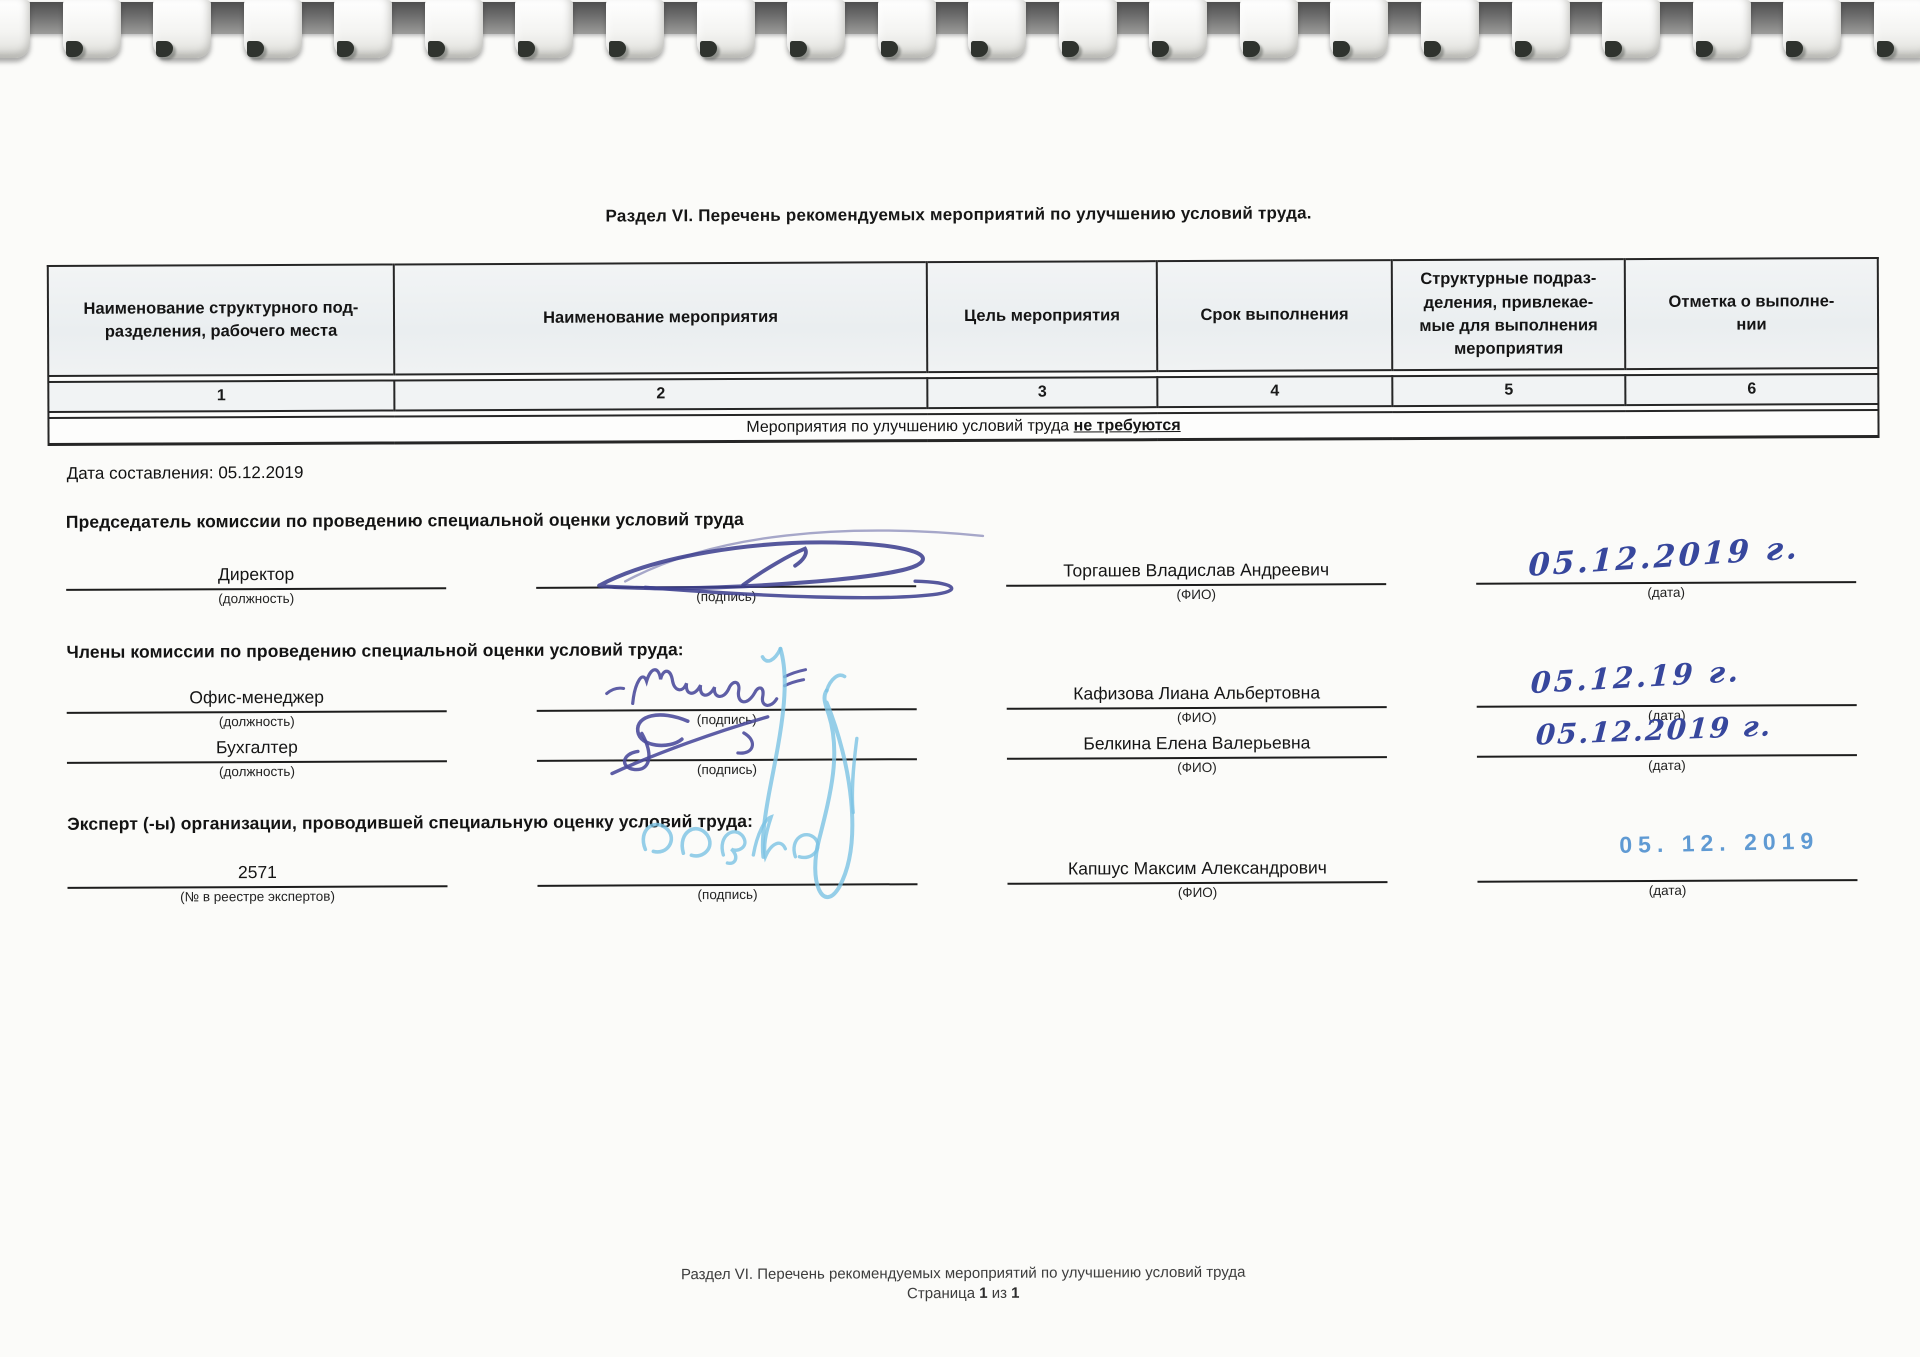 This screenshot has height=1357, width=1920. Describe the element at coordinates (1196, 738) in the screenshot. I see `name-value: Белкина Елена Валерьевна` at that location.